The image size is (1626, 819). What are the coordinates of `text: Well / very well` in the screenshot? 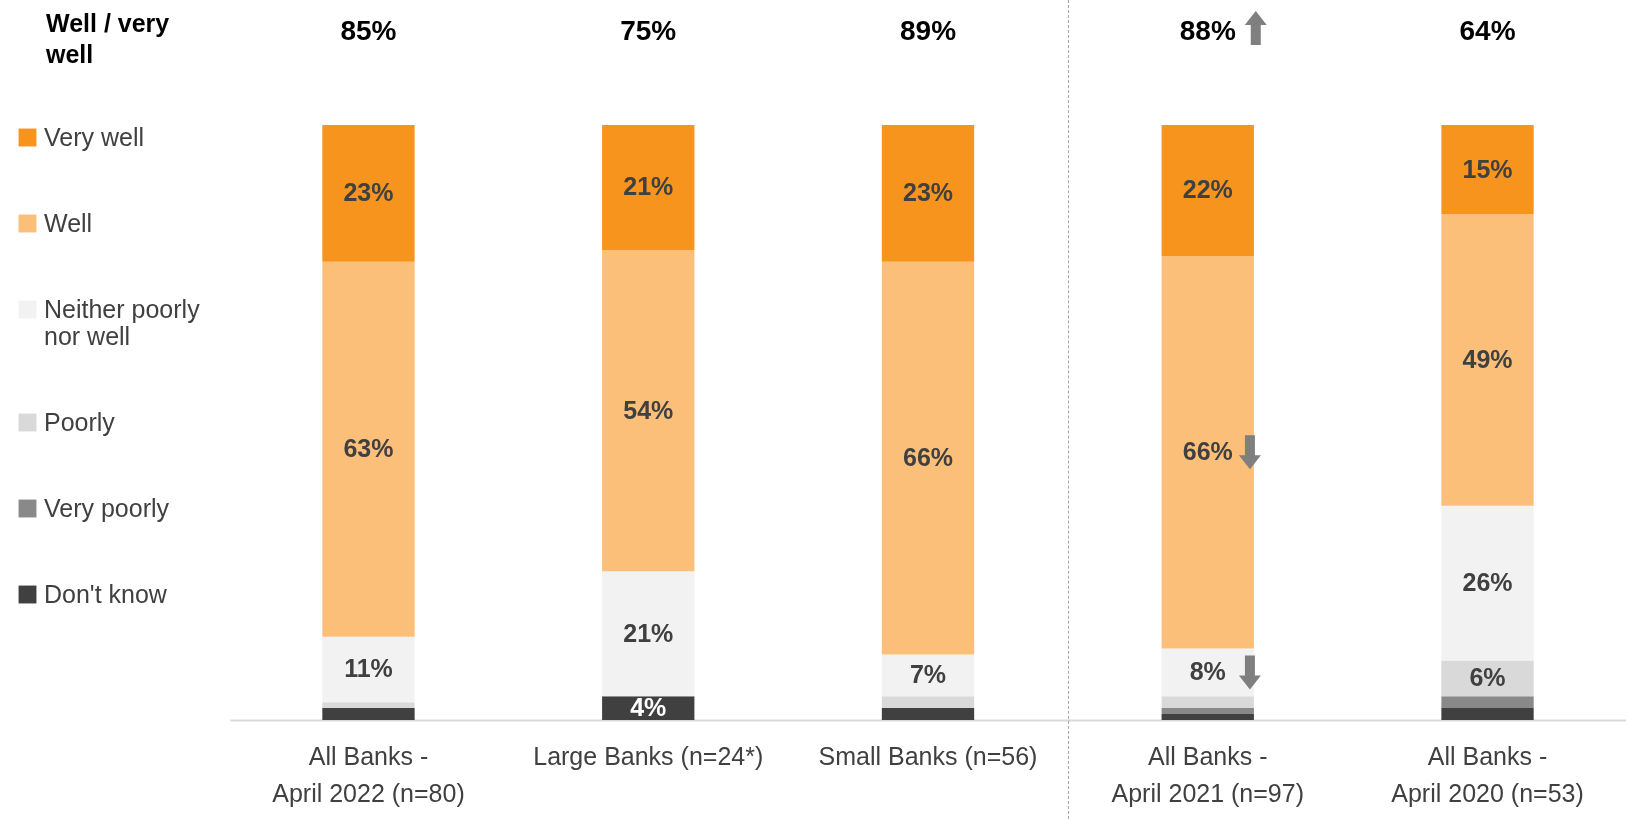 It's located at (108, 39).